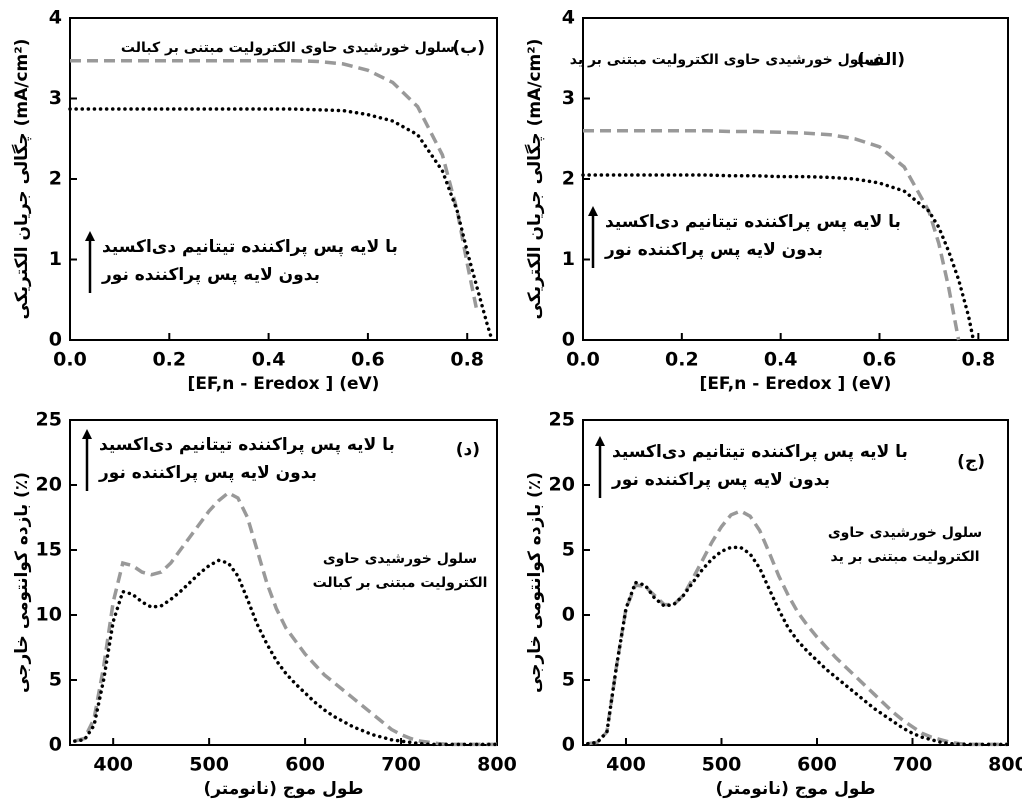  What do you see at coordinates (468, 48) in the screenshot?
I see `panel-label: (ب)` at bounding box center [468, 48].